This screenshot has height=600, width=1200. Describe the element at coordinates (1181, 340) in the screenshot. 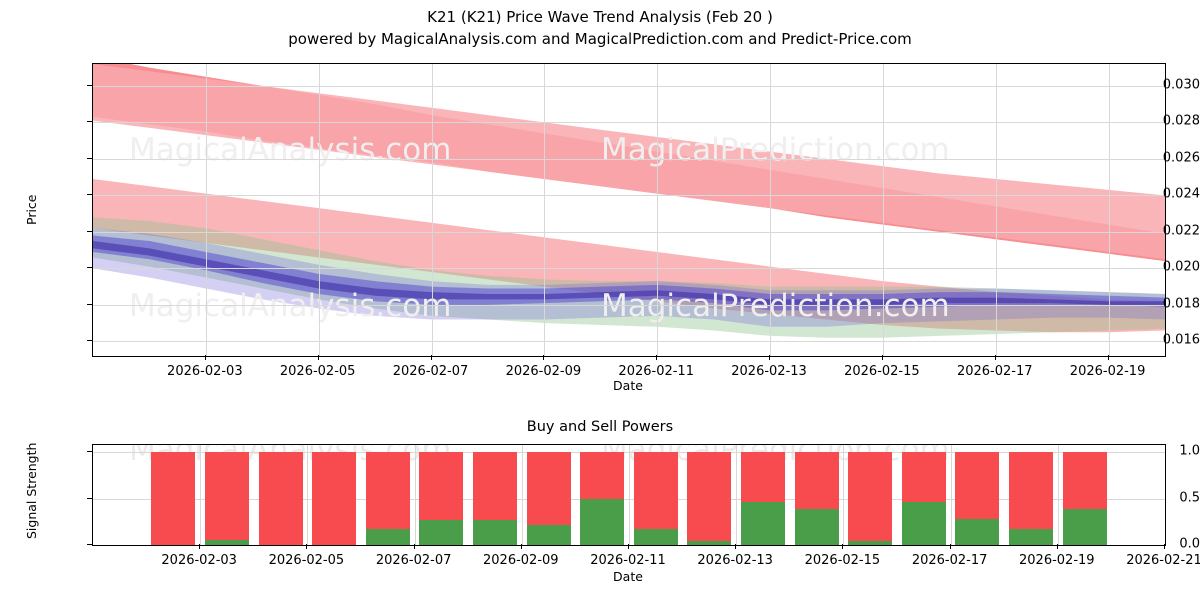

I see `y-tick-label: 0.016` at that location.